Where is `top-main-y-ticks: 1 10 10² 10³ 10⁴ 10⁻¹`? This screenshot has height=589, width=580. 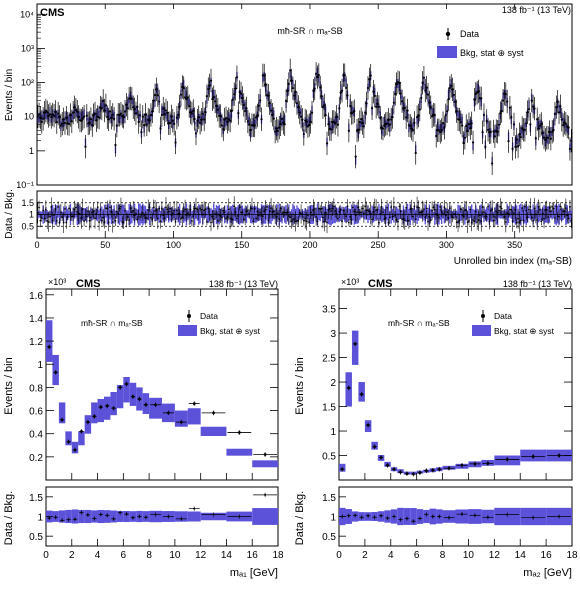
top-main-y-ticks: 1 10 10² 10³ 10⁴ 10⁻¹ is located at coordinates (30, 99).